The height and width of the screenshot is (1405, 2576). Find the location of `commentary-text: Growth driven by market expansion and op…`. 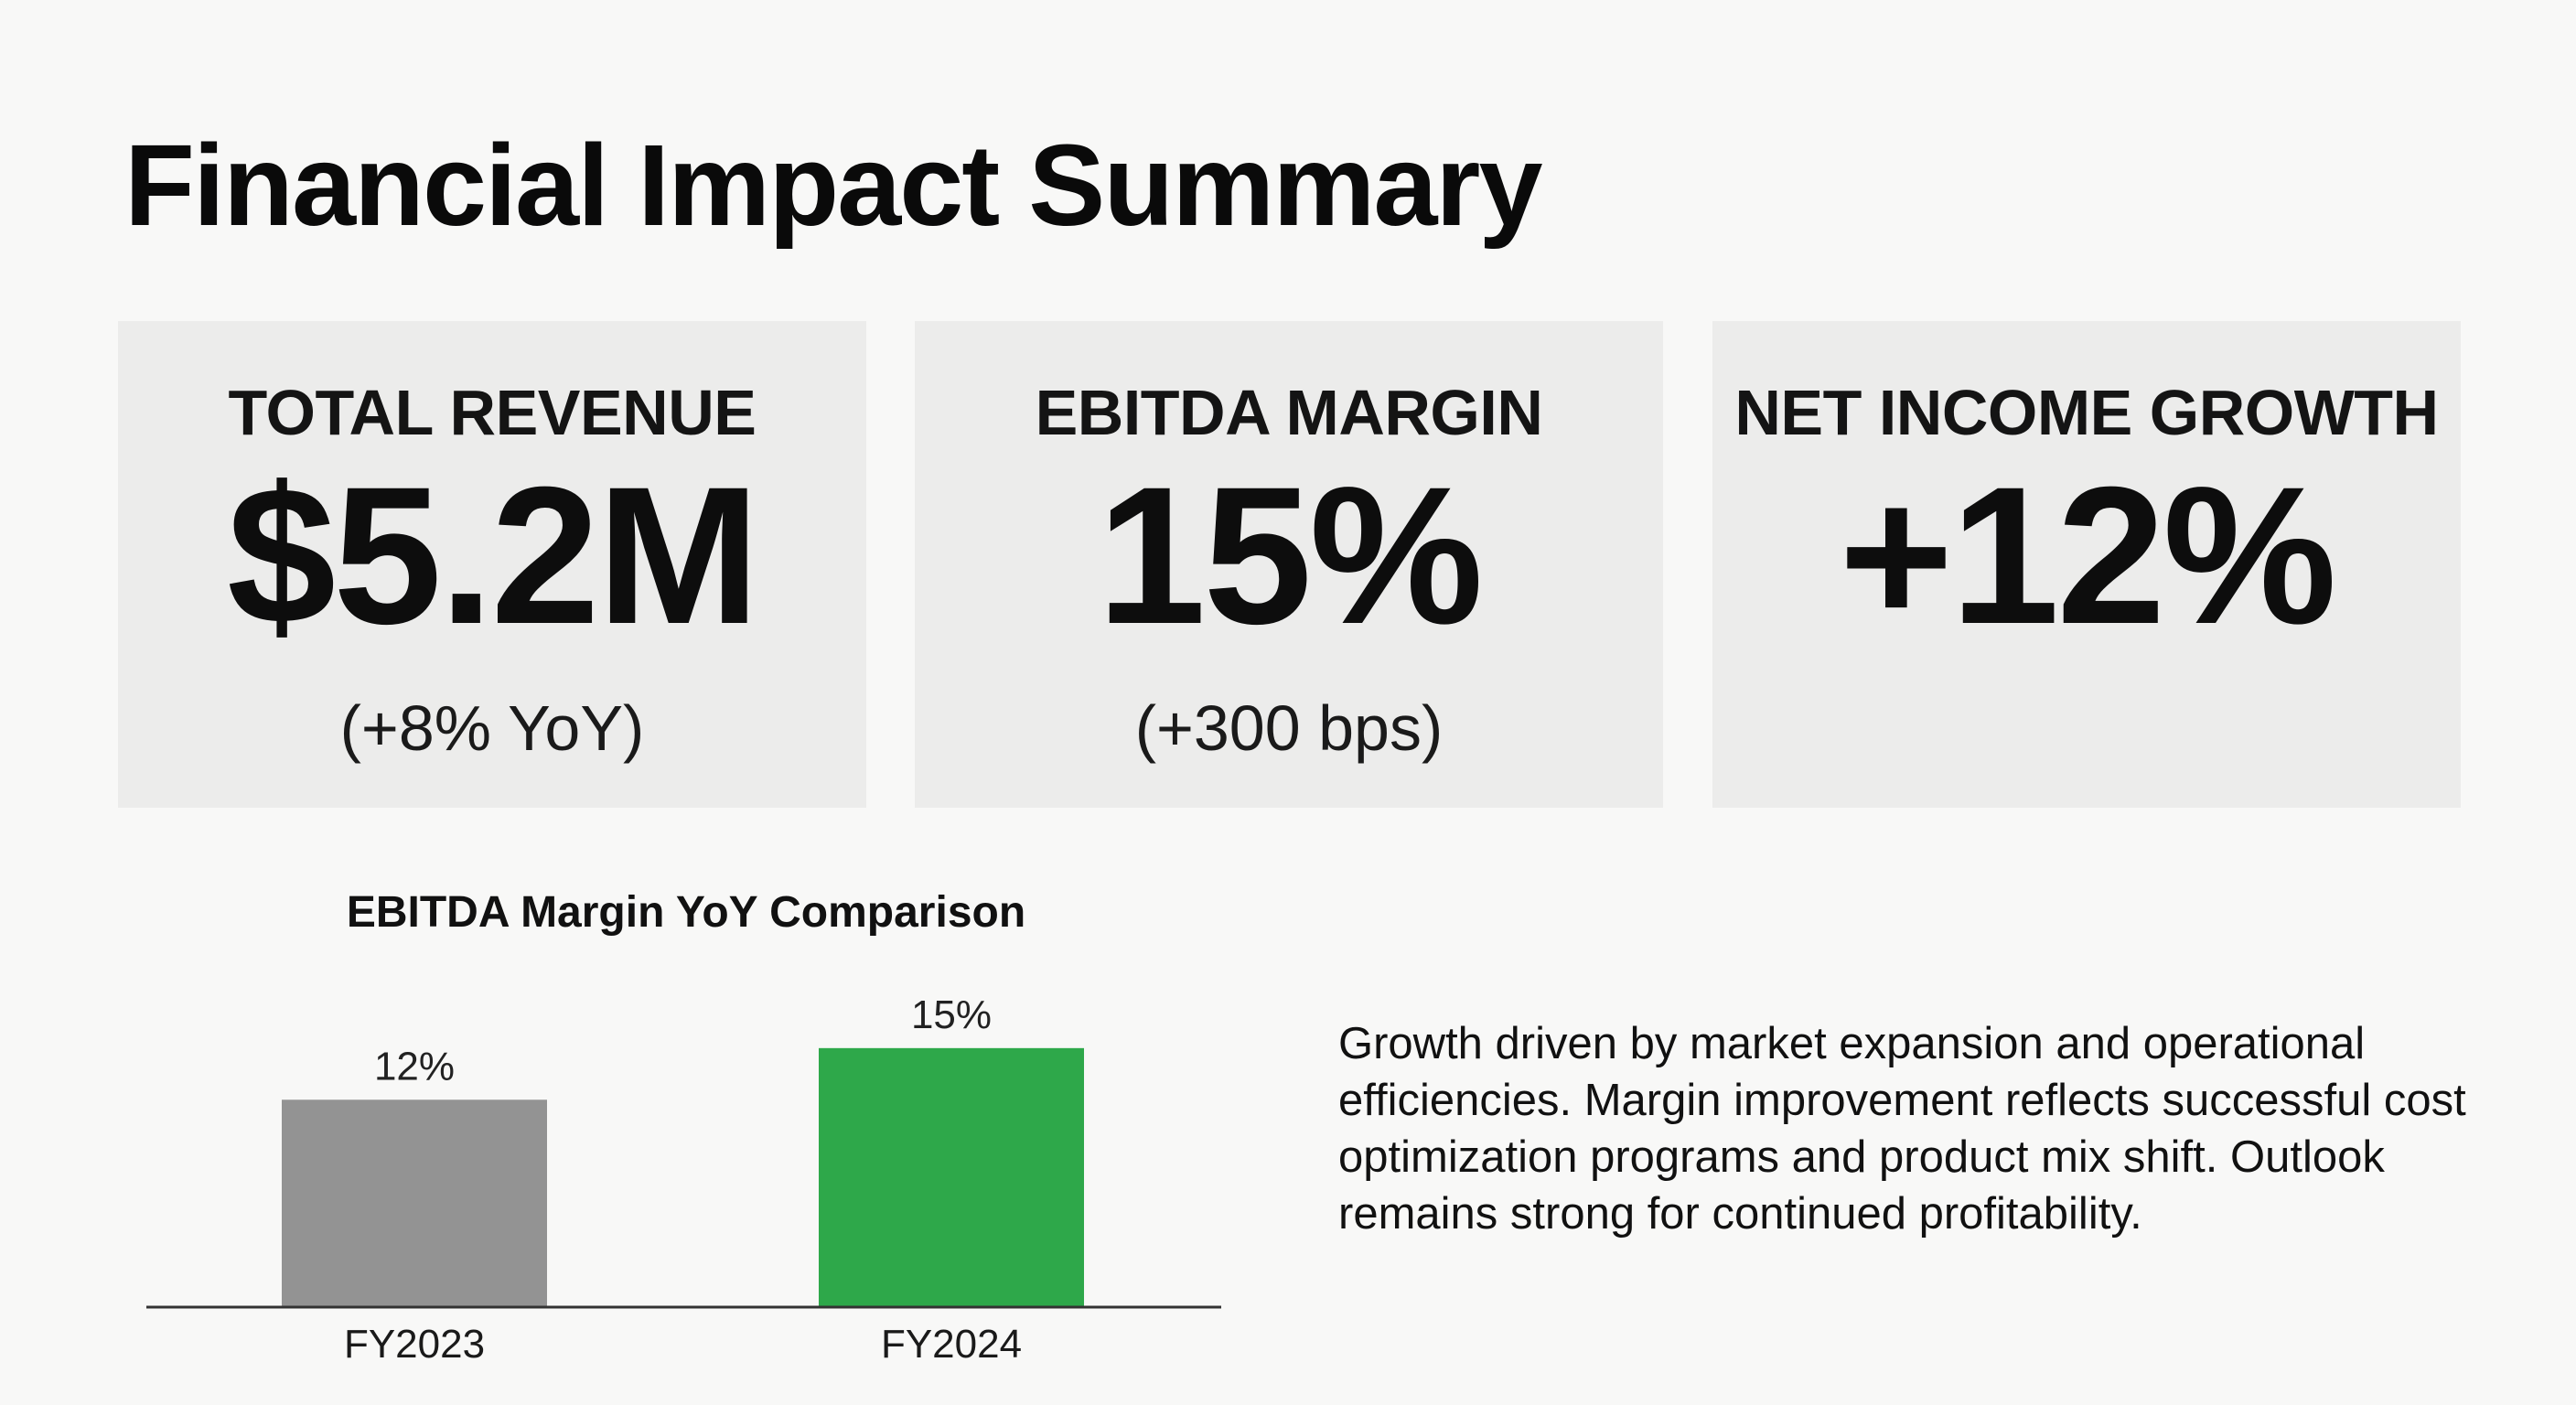

commentary-text: Growth driven by market expansion and op… is located at coordinates (1902, 1129).